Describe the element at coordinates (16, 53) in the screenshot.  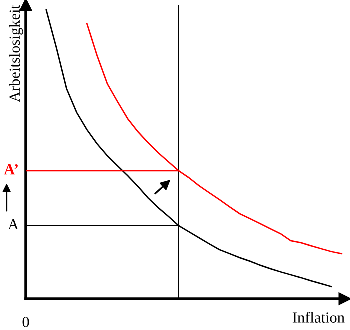
I see `y-axis-title: Arbeitslosigkeit` at that location.